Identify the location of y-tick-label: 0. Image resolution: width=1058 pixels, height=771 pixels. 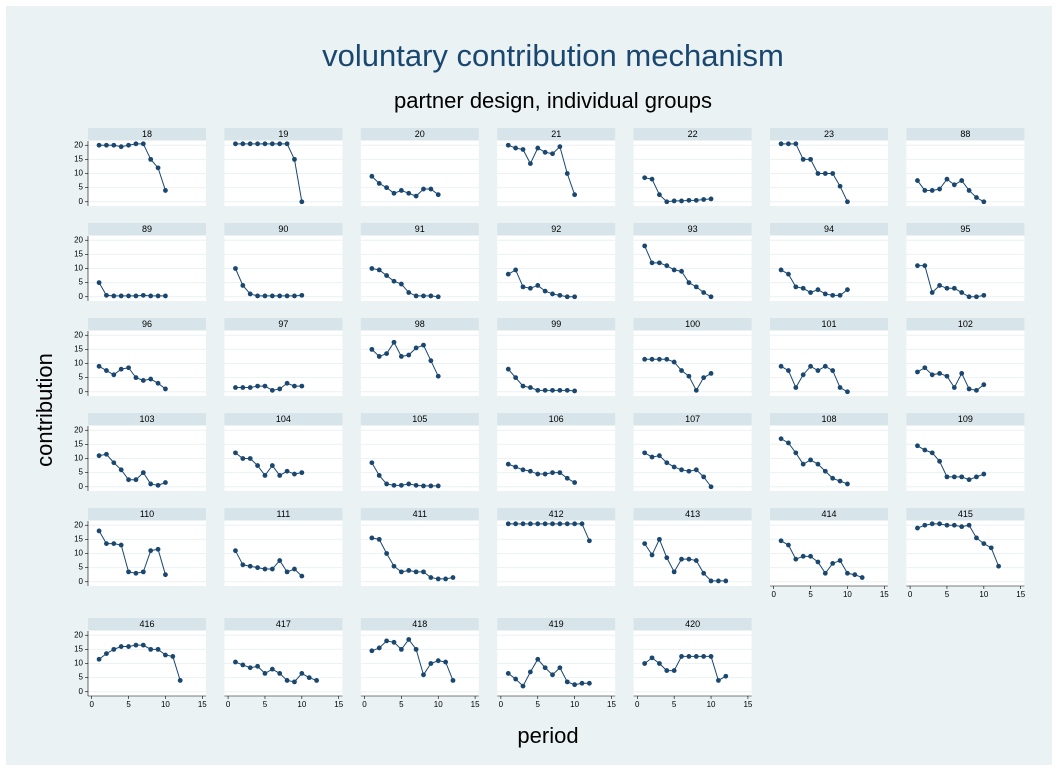
(81, 581).